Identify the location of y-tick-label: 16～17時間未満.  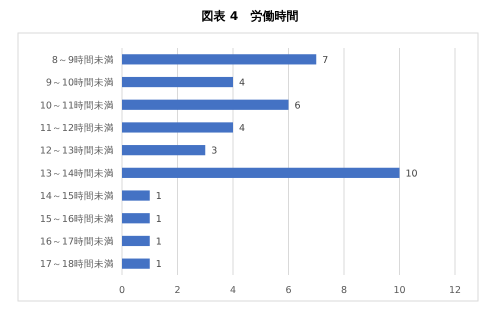
(77, 241).